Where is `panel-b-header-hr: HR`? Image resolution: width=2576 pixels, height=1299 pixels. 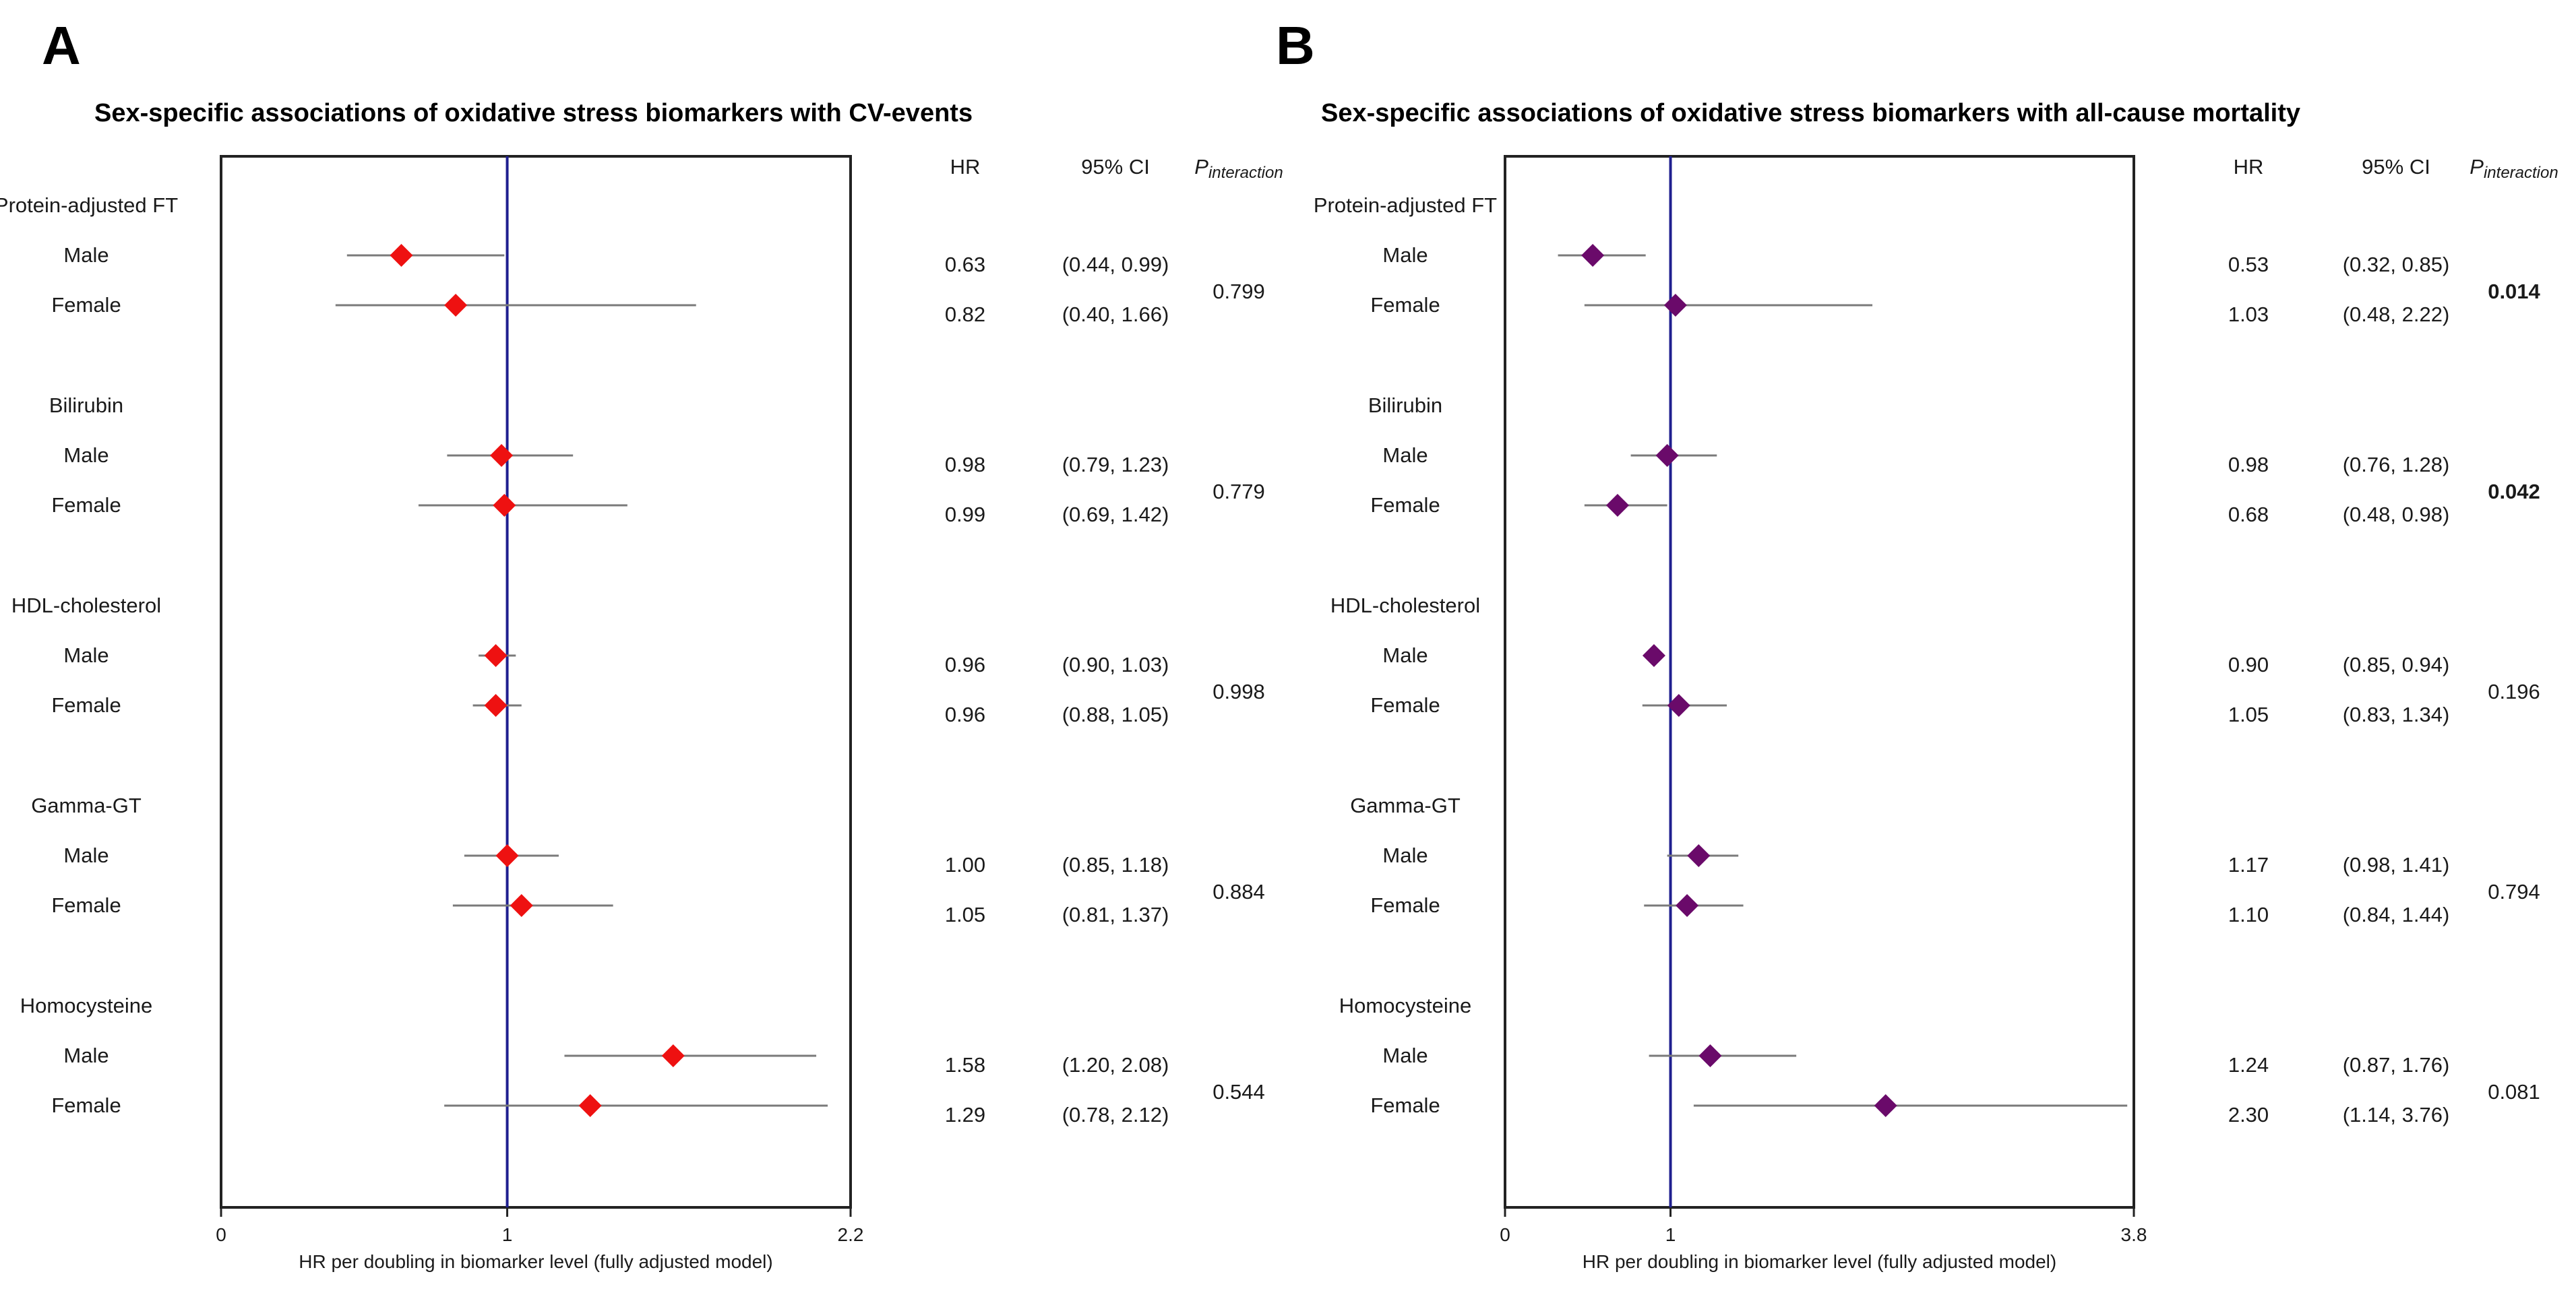
panel-b-header-hr: HR is located at coordinates (2249, 167).